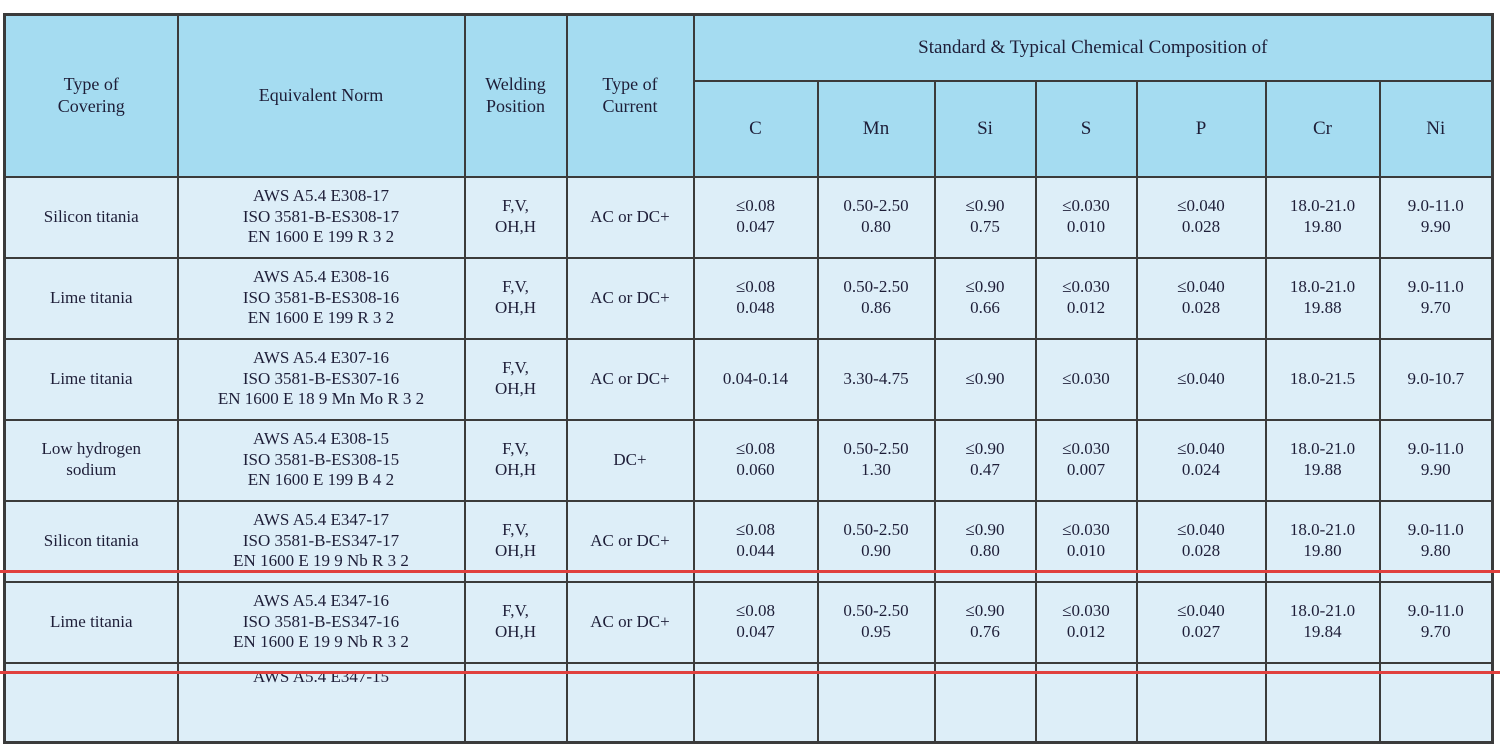  What do you see at coordinates (985, 622) in the screenshot?
I see `cell-si: ≤0.90 0.76` at bounding box center [985, 622].